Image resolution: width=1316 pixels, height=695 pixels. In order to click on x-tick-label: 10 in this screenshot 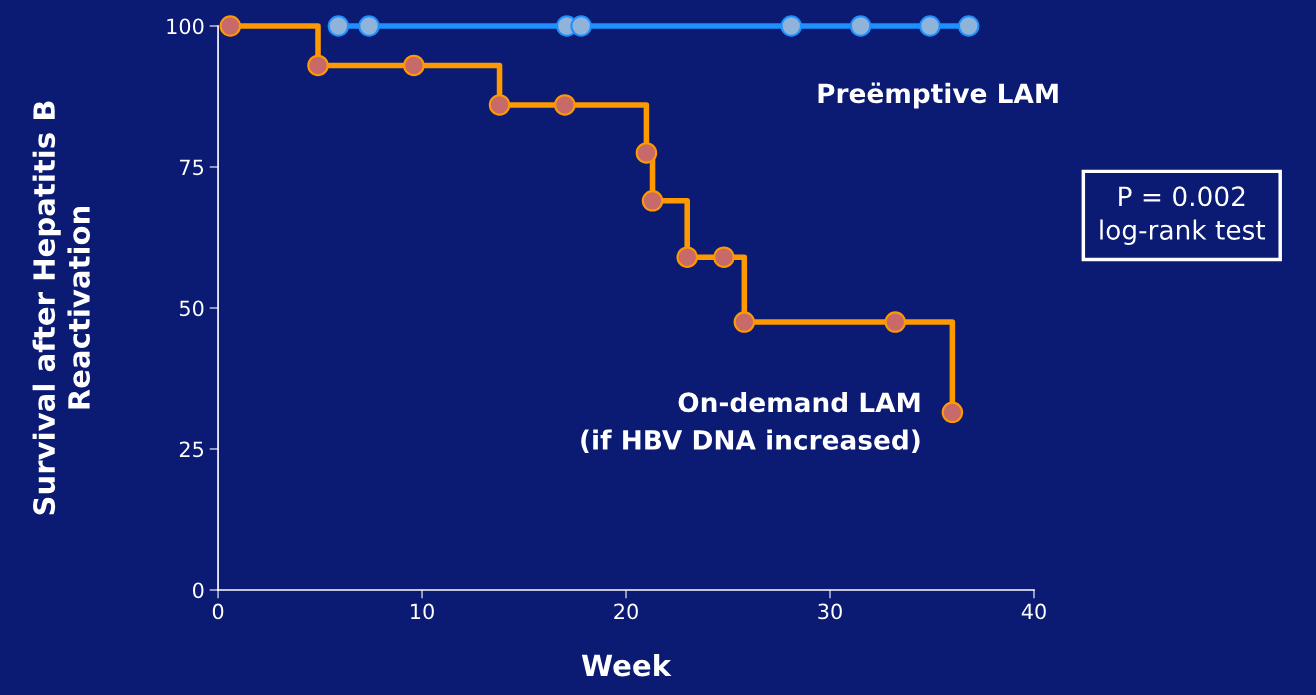, I will do `click(422, 611)`.